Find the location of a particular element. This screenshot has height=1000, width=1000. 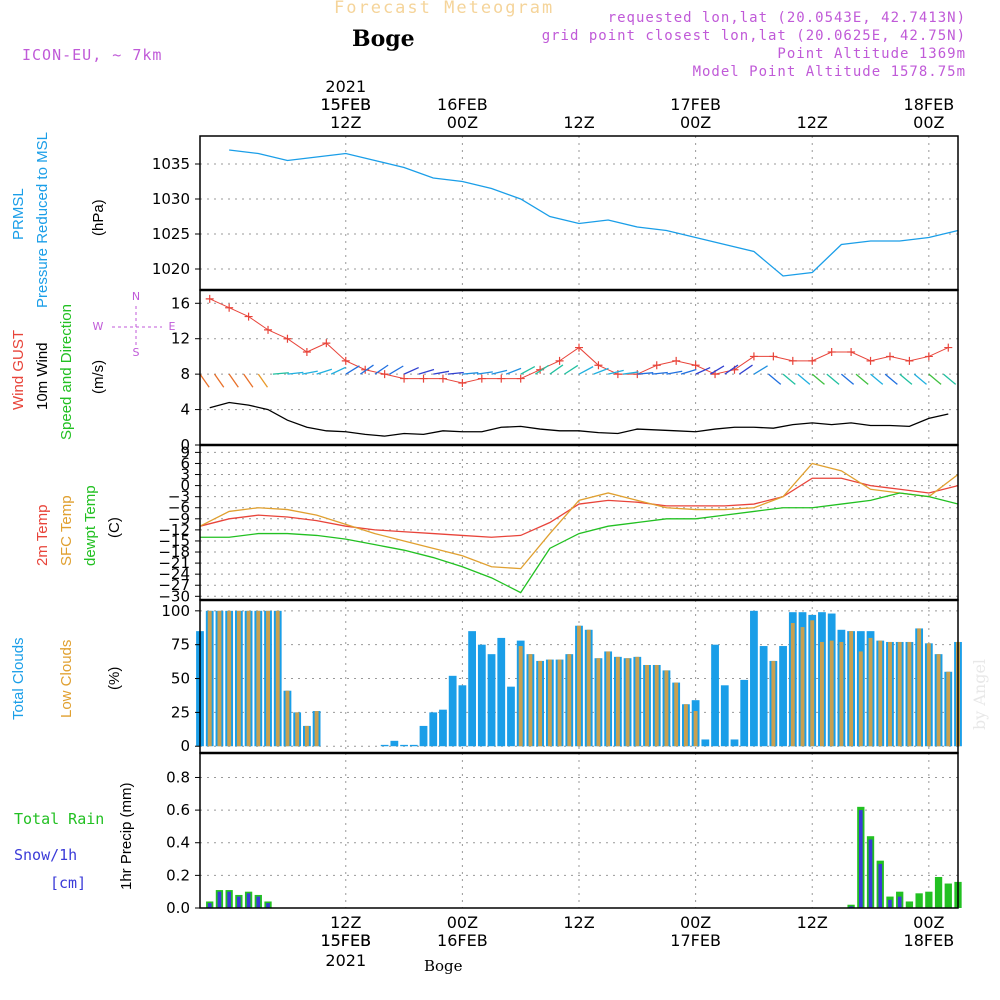

top-date-label: 16FEB is located at coordinates (462, 104).